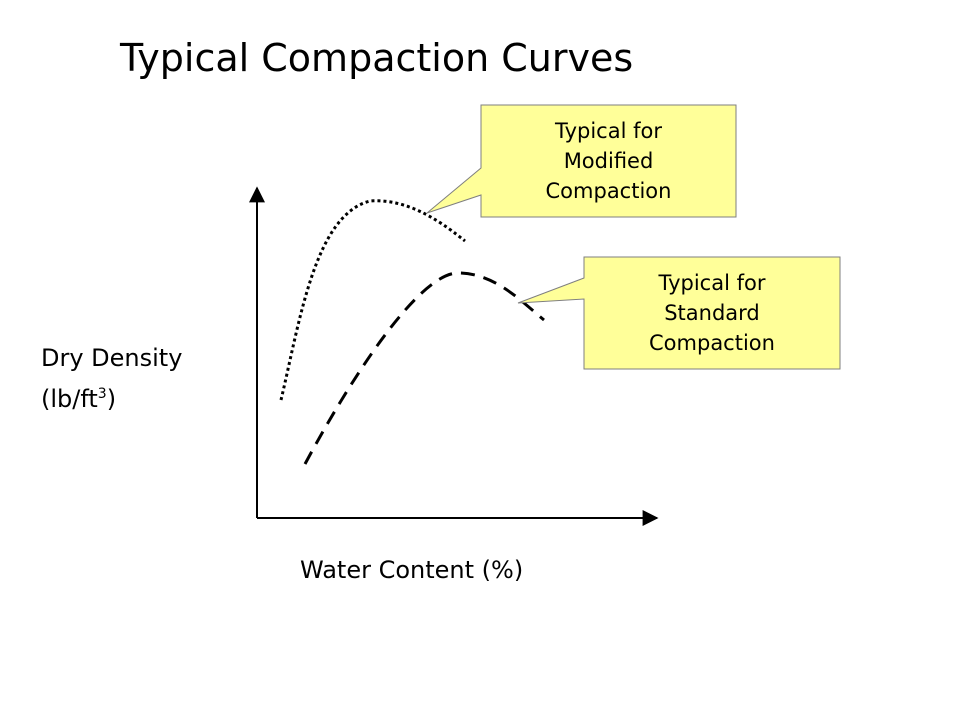 The height and width of the screenshot is (720, 960). I want to click on y-axis-label-line1: Dry Density, so click(112, 358).